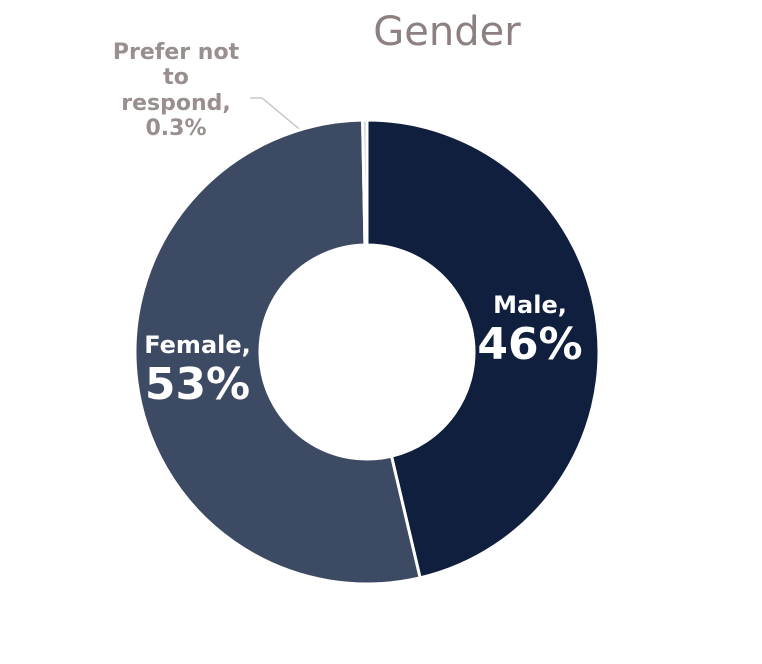  I want to click on value-label: 53%, so click(197, 384).